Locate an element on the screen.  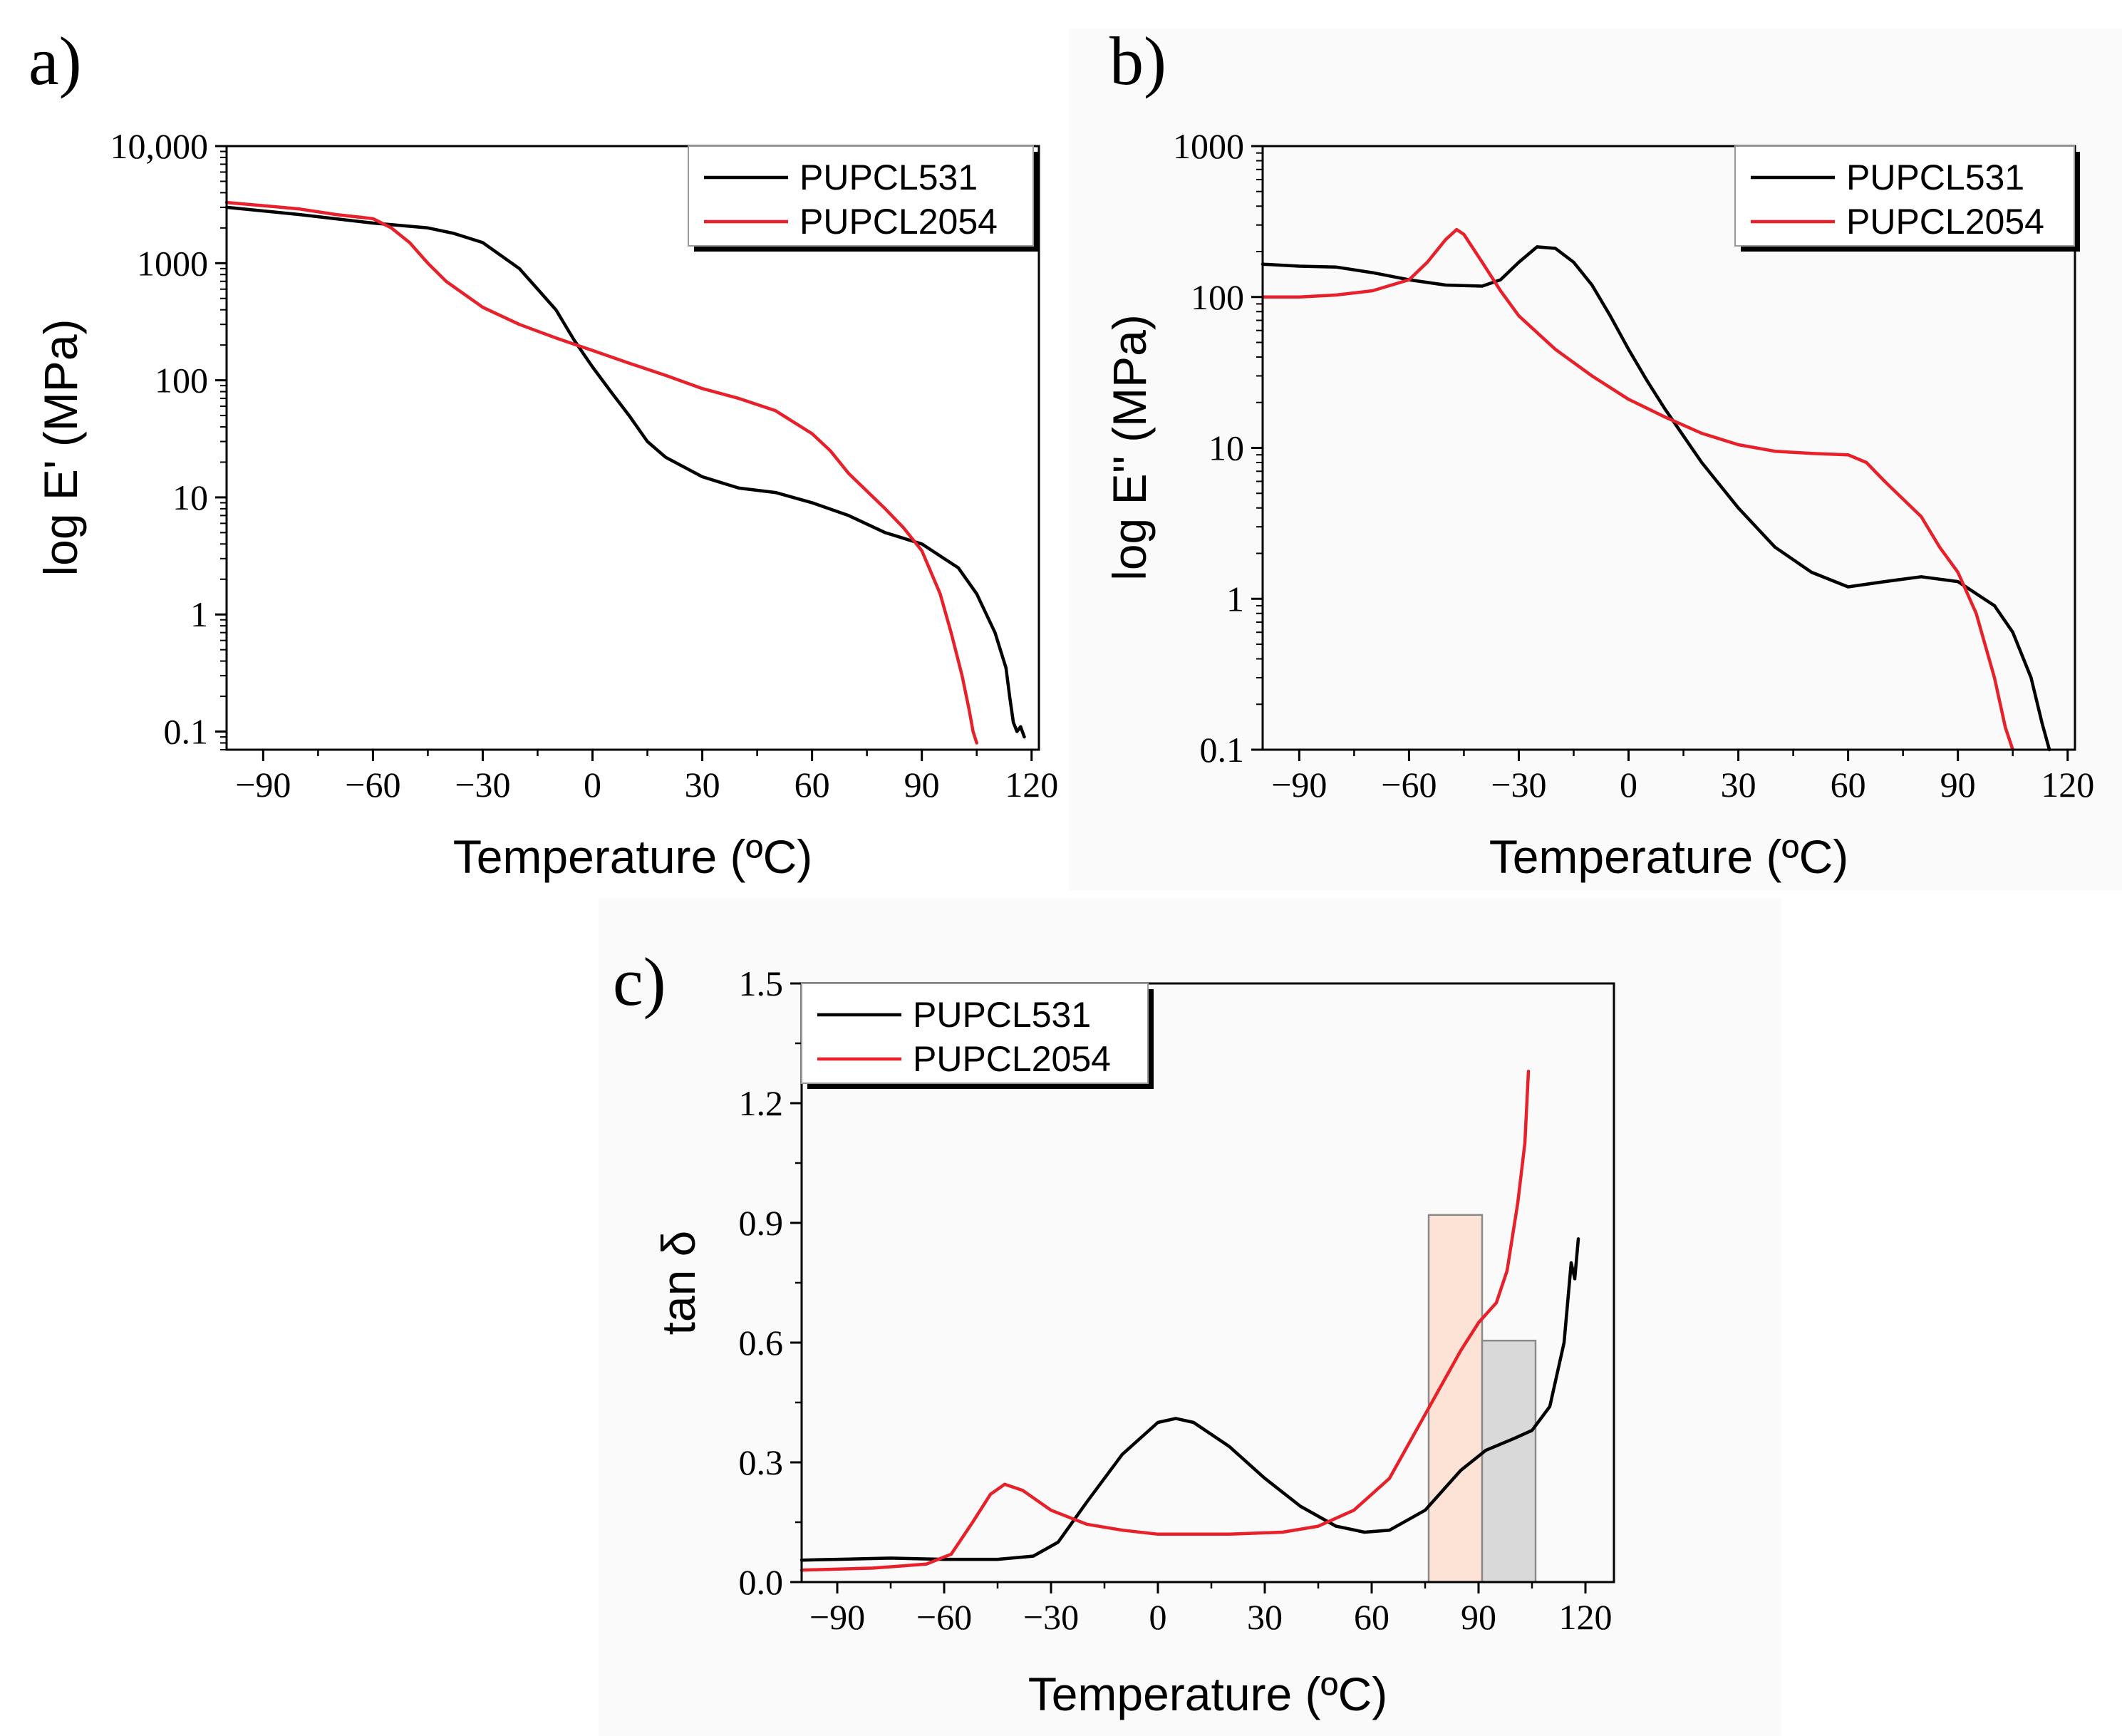
y-axis-title: log E'' (MPa) is located at coordinates (1129, 448).